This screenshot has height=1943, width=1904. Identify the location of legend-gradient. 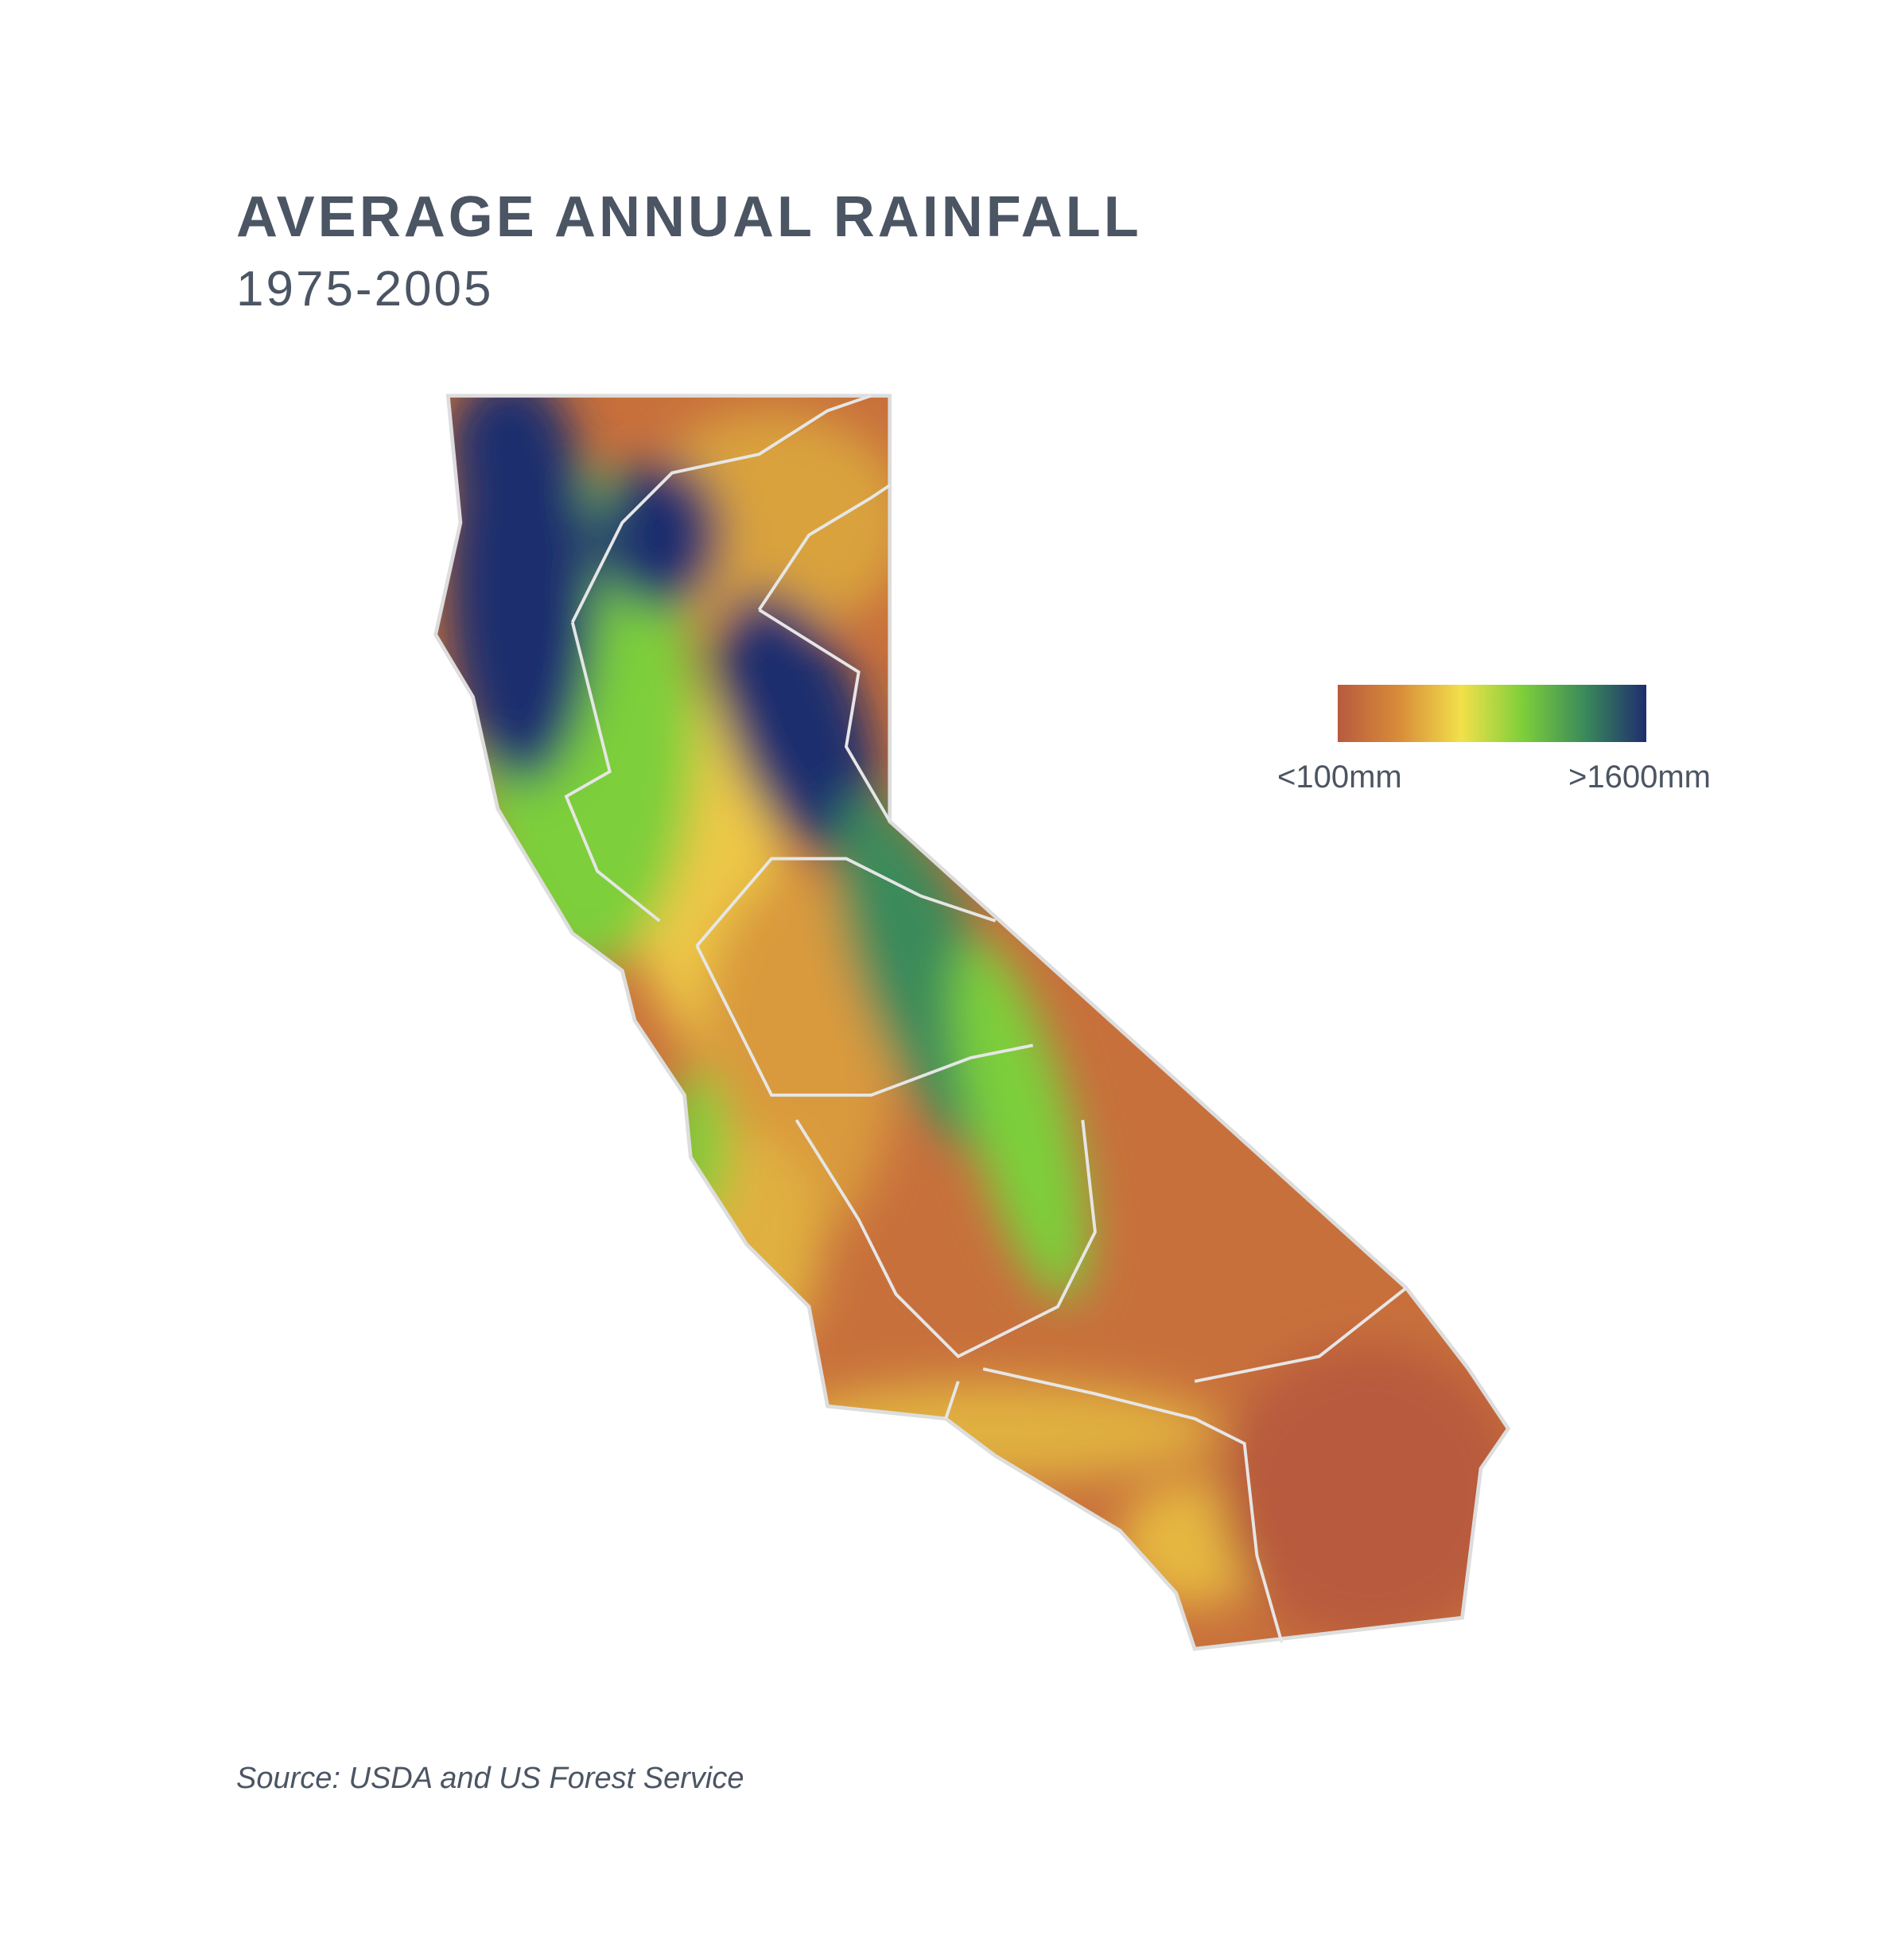
(1492, 713).